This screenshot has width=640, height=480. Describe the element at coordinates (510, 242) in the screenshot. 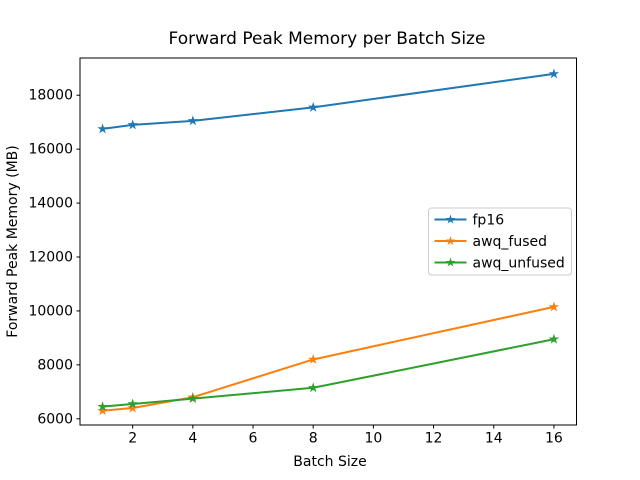

I see `legend-awq_fused-label: awq_fused` at that location.